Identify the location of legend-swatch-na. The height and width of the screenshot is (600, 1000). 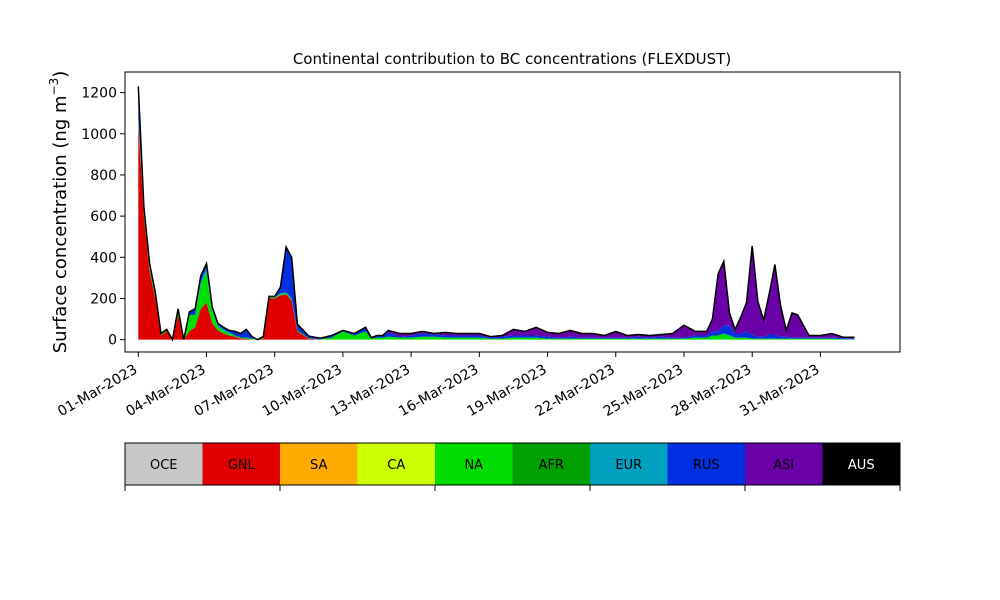
(474, 464).